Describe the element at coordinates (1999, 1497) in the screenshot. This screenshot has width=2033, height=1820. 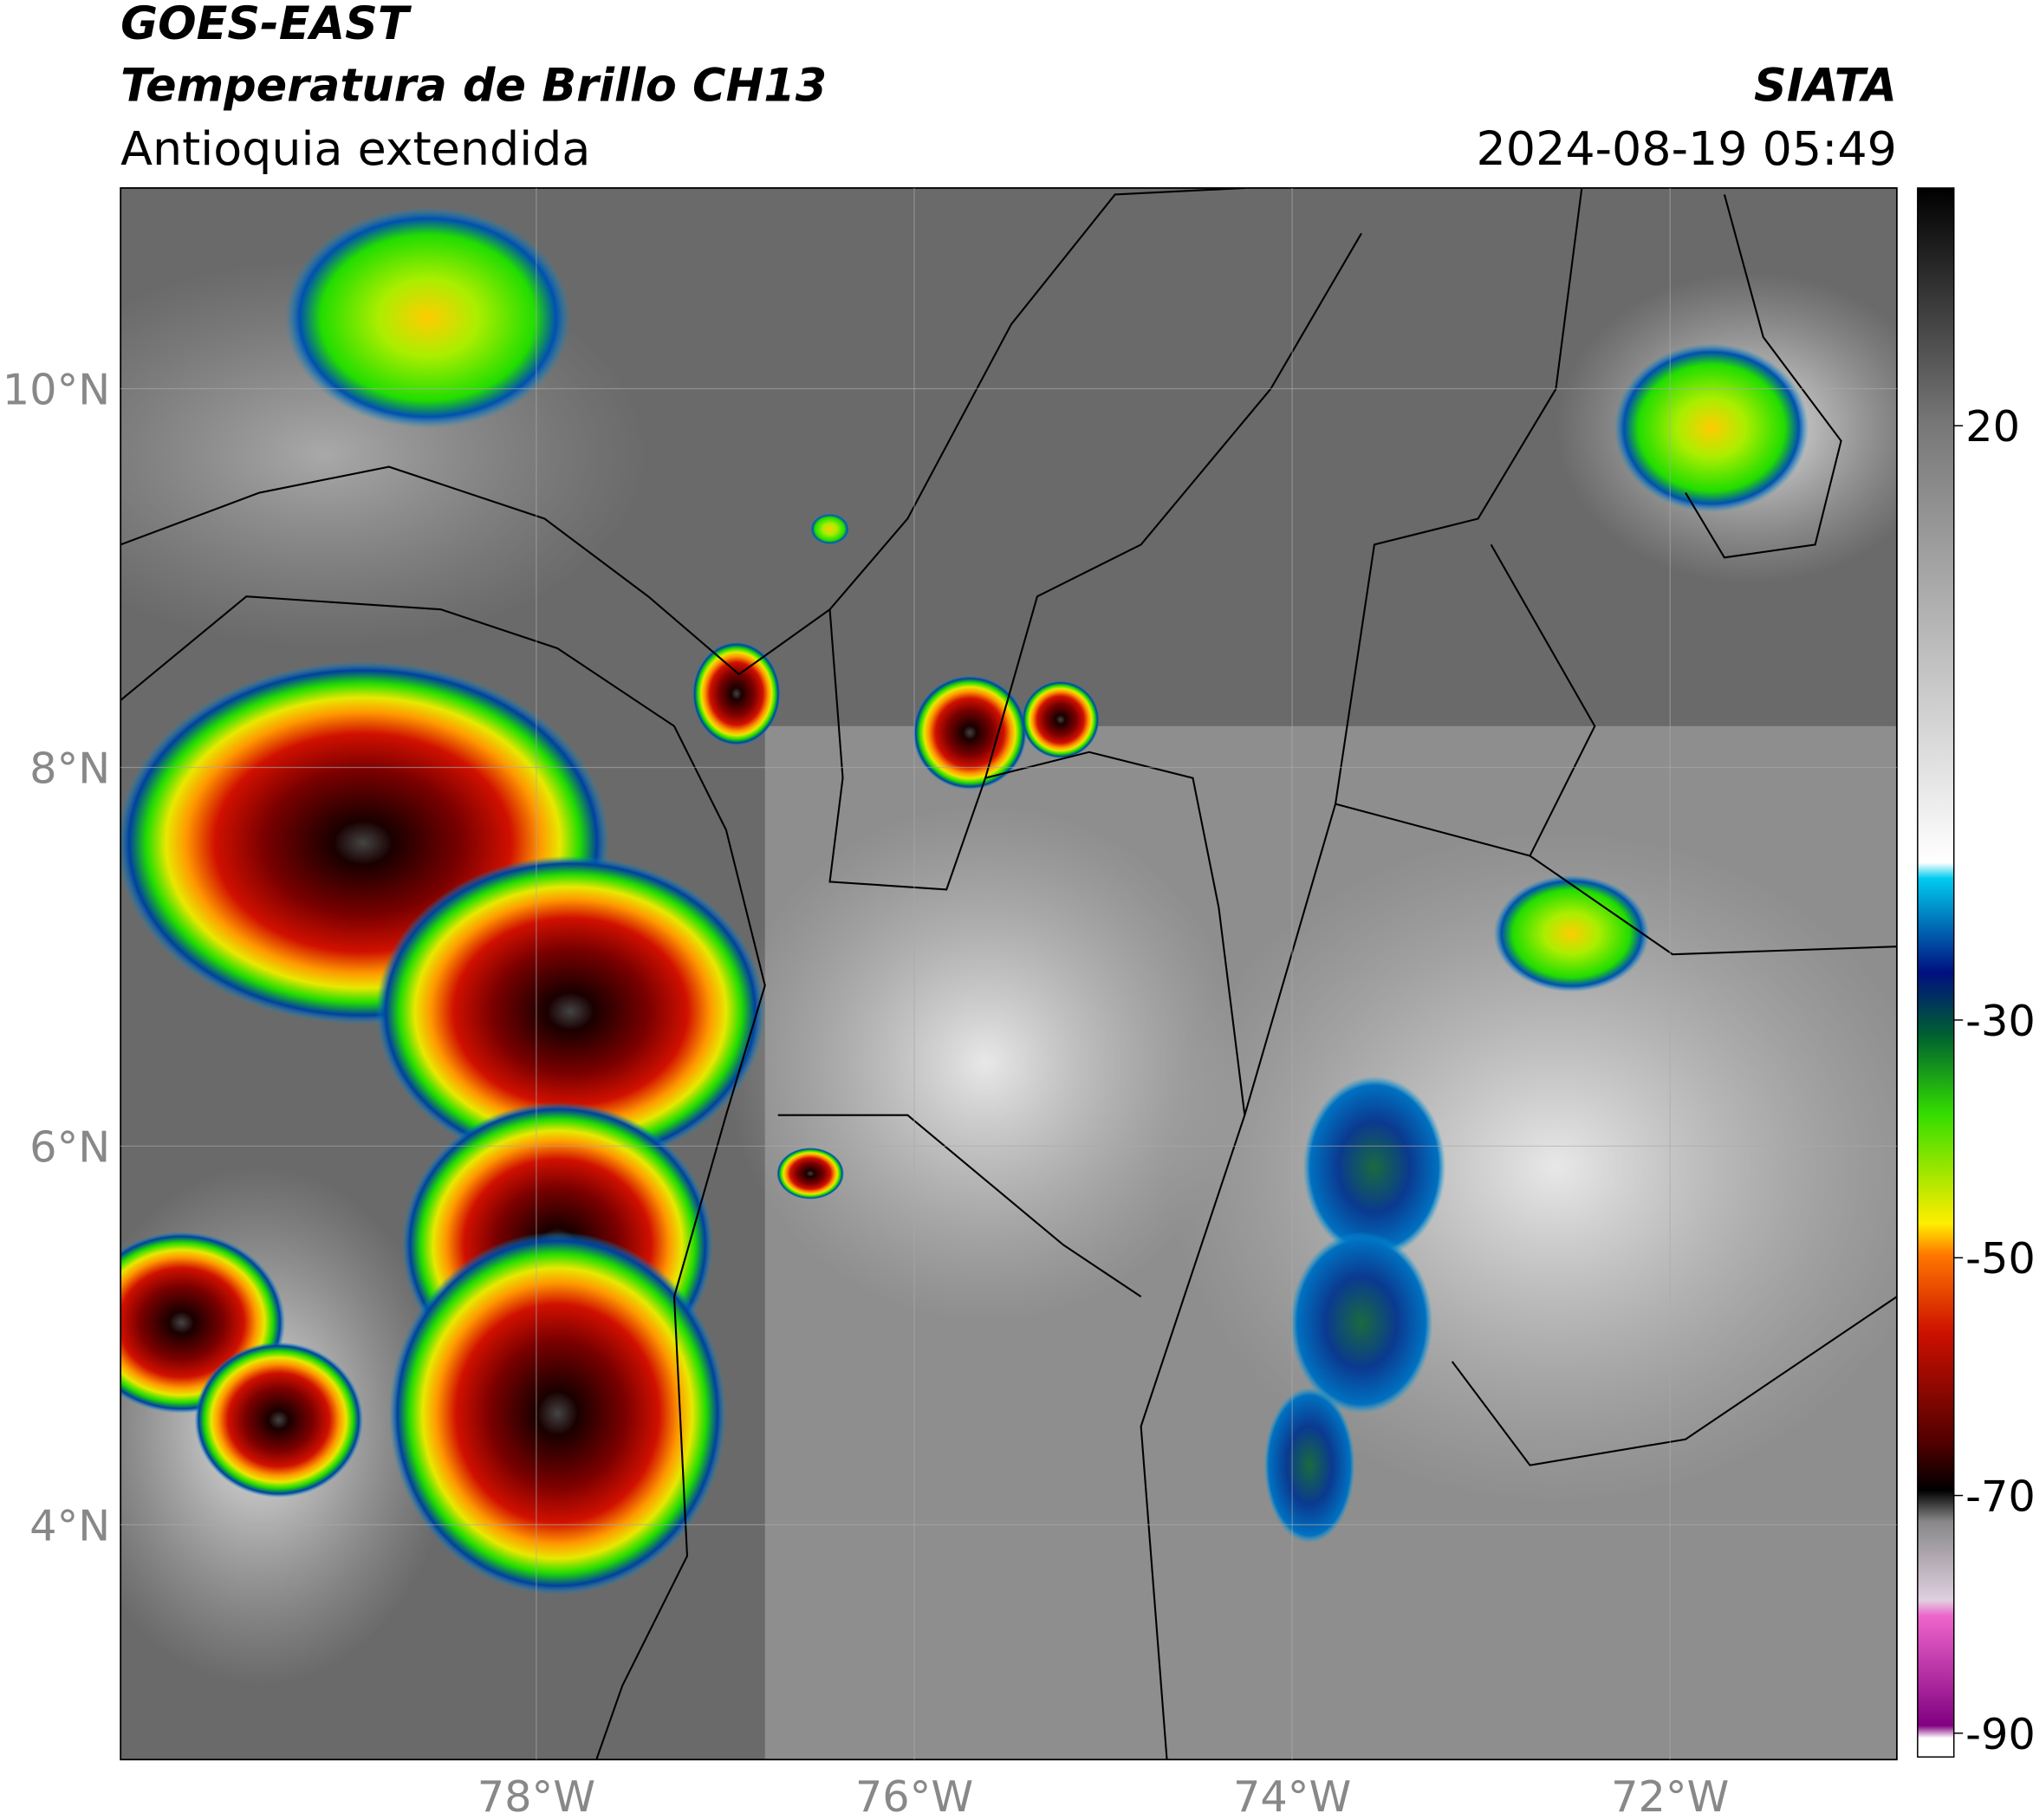
I see `colorbar-tick-label: -70` at that location.